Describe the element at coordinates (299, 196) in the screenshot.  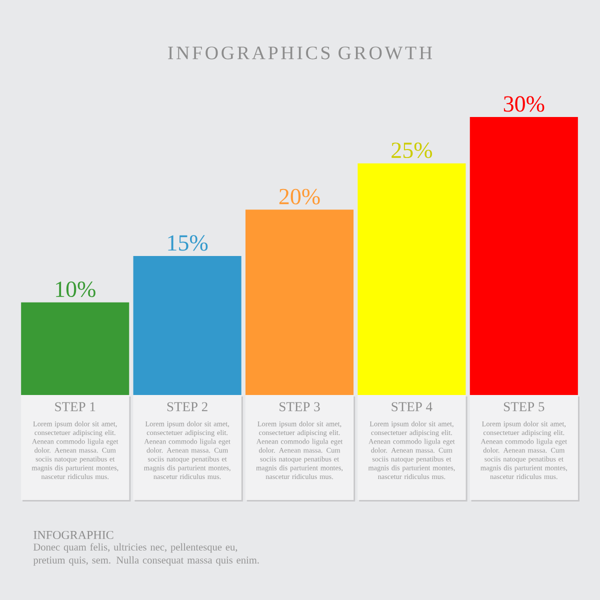
I see `data-label: 20%` at that location.